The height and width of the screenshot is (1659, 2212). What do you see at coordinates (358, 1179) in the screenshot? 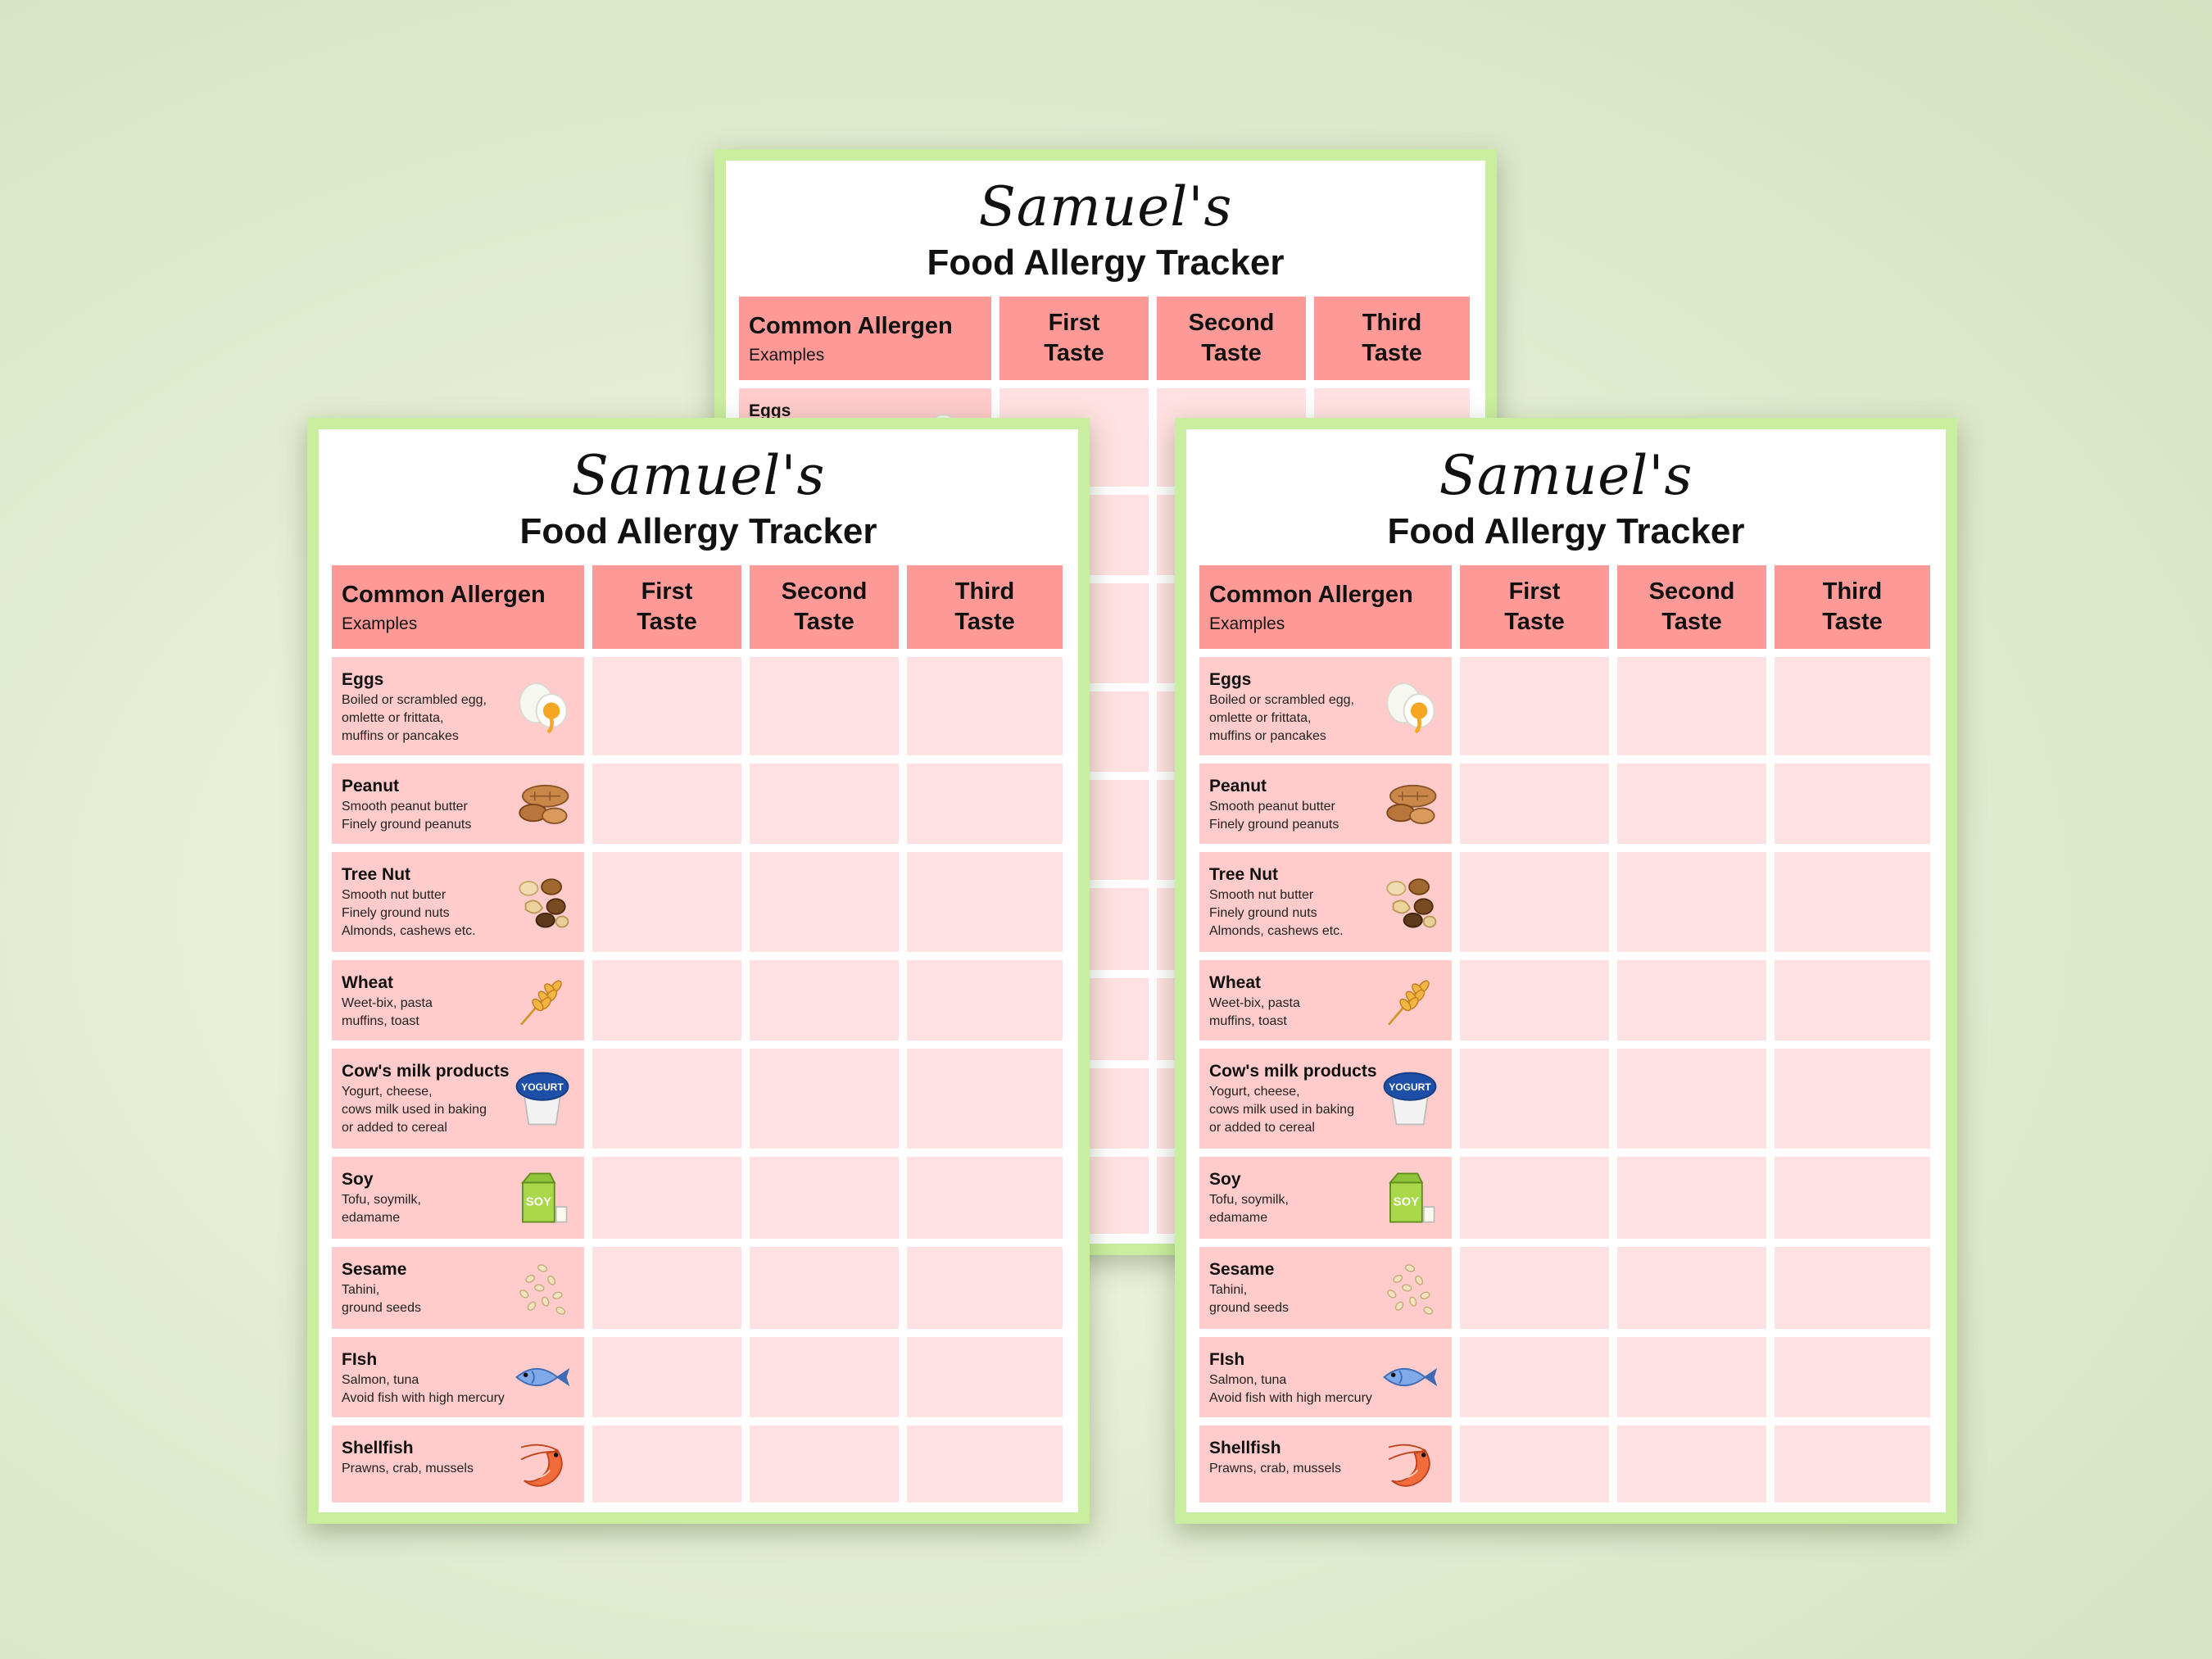
I see `allergen-name: Soy` at bounding box center [358, 1179].